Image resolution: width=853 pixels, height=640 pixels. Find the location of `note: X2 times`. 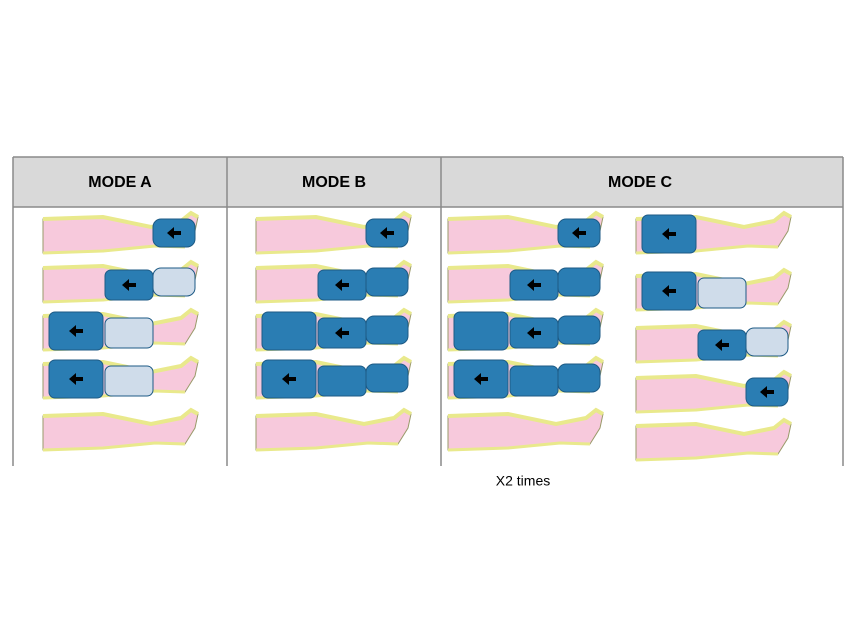

note: X2 times is located at coordinates (523, 481).